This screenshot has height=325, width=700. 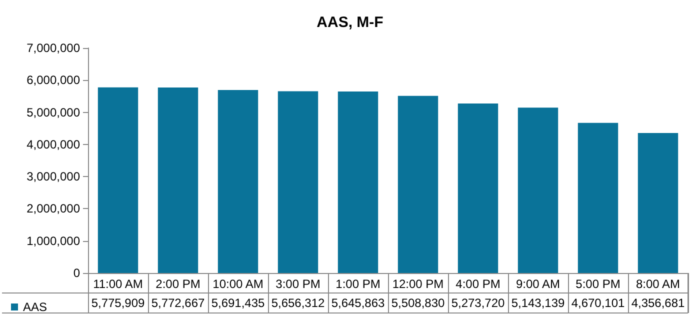 I want to click on data-label: 5,772,667, so click(x=178, y=303).